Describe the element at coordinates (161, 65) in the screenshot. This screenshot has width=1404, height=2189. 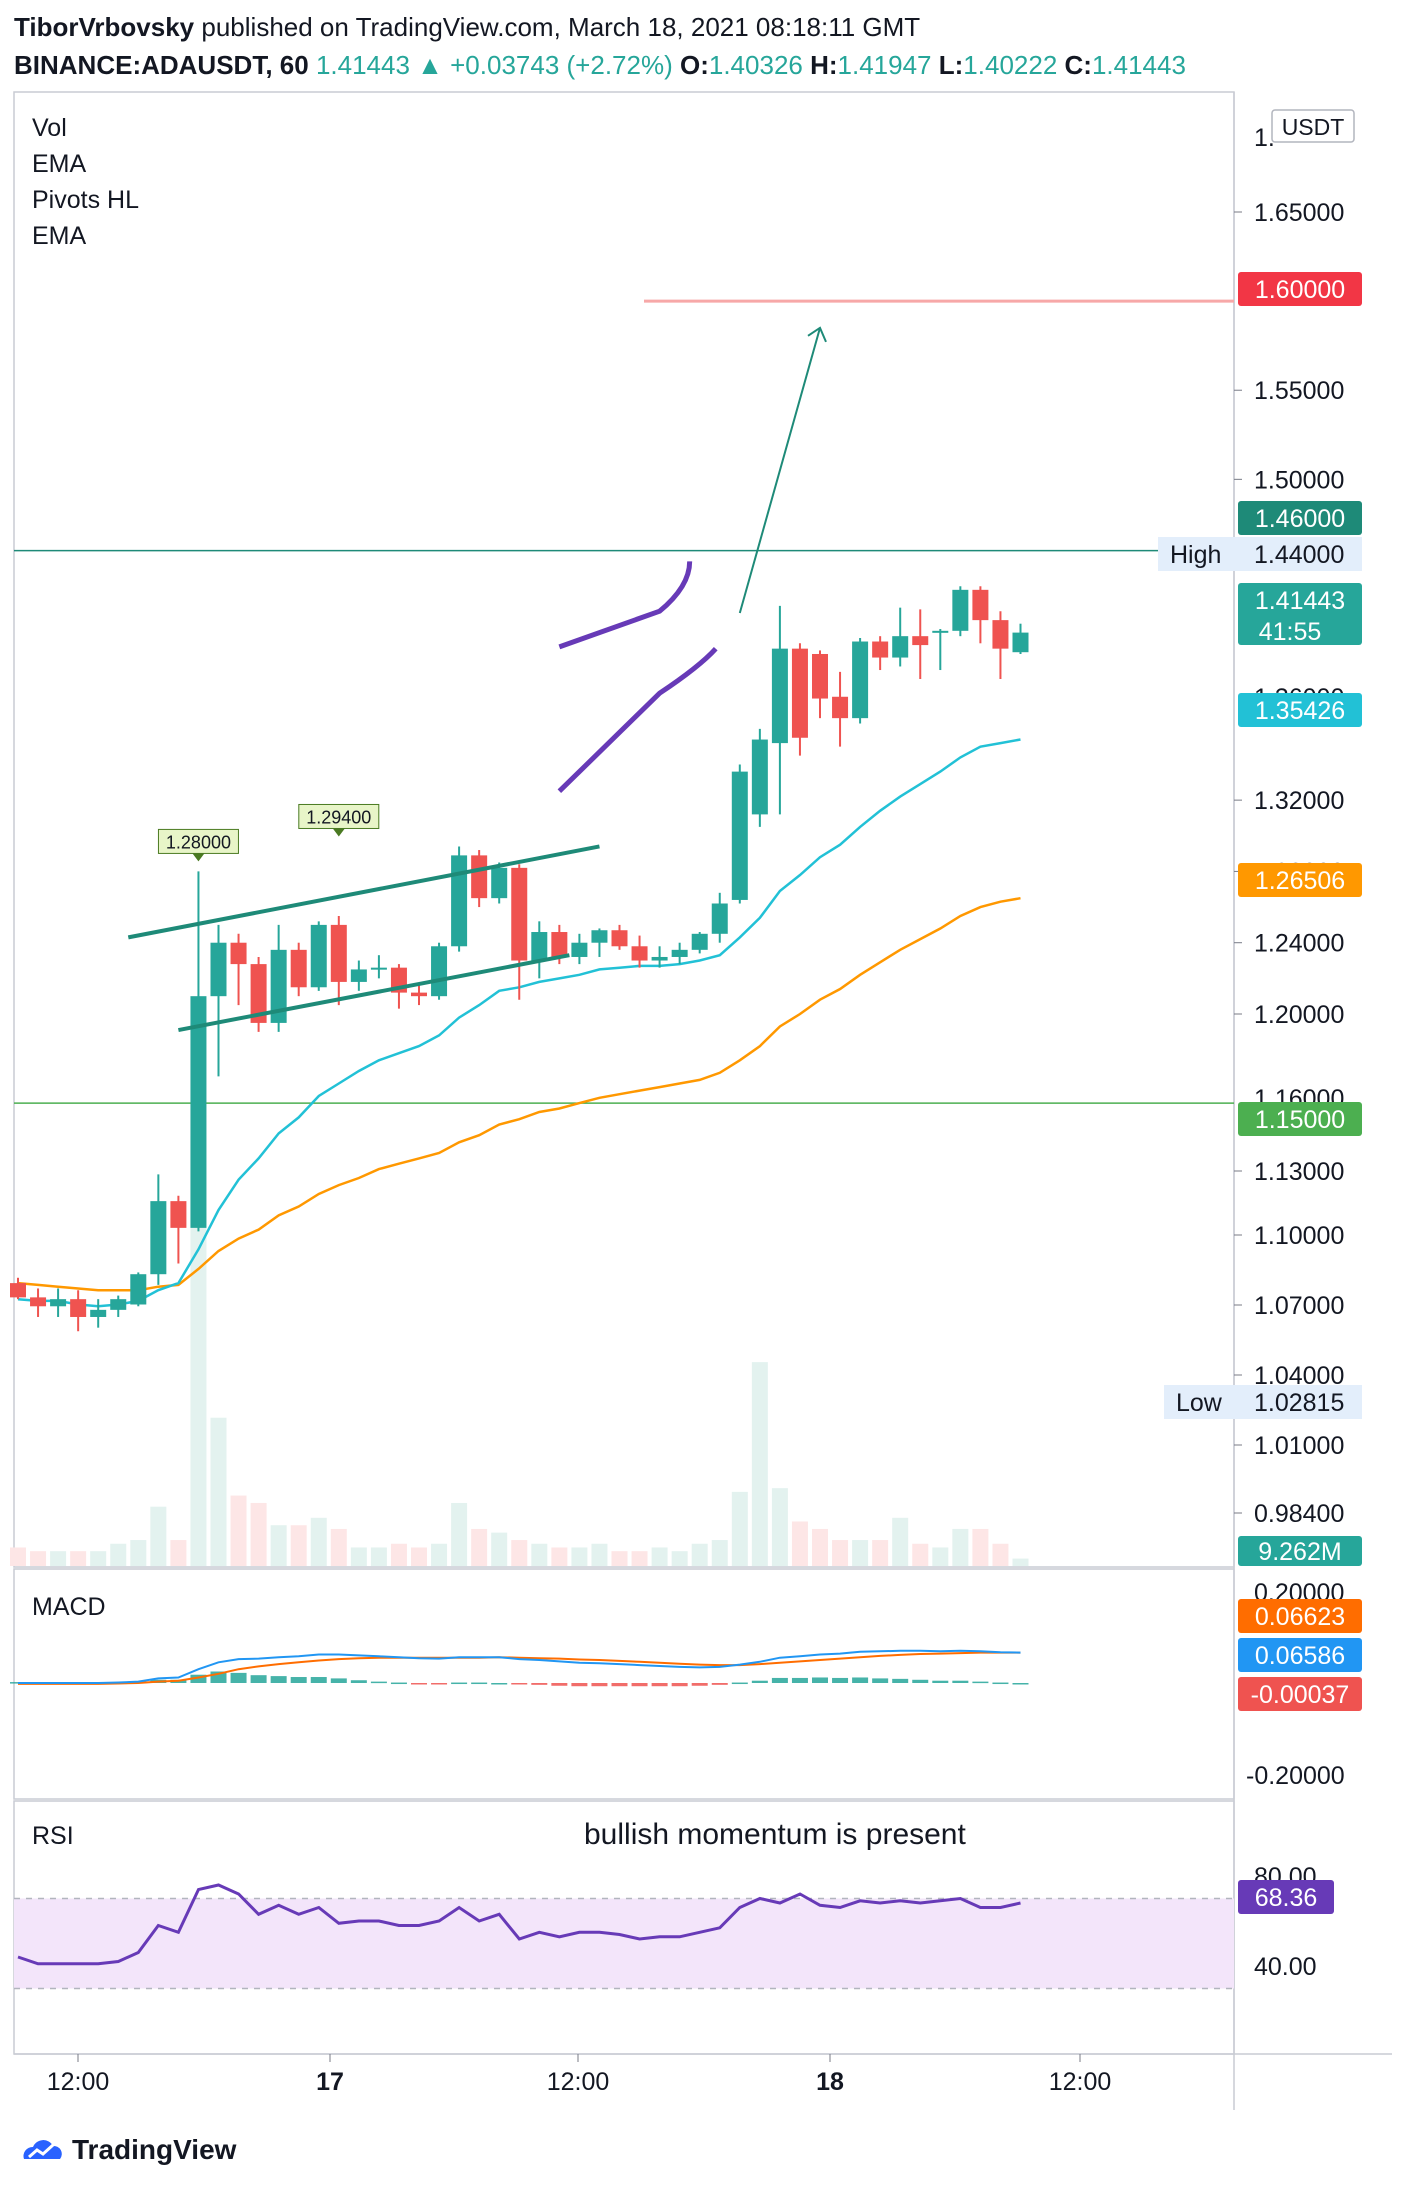
I see `symbol-name: BINANCE:ADAUSDT, 60` at that location.